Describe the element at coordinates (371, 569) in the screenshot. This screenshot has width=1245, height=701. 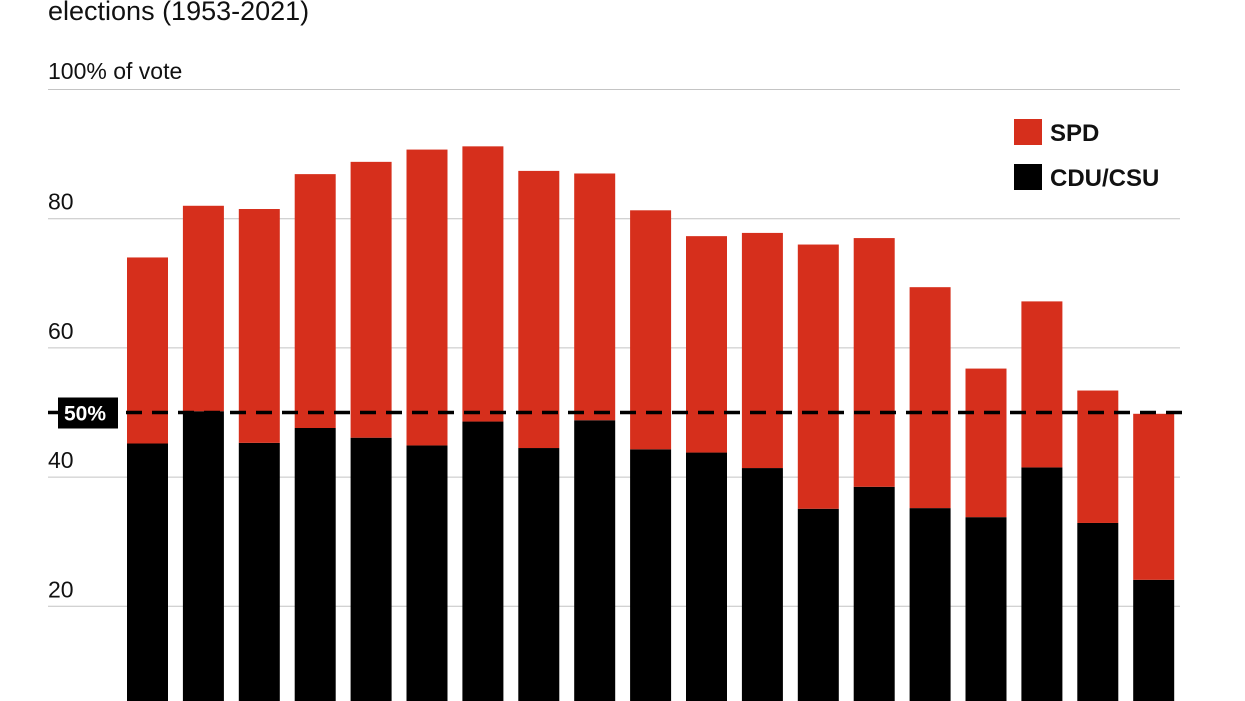
I see `bar-cdu-csu-1969` at that location.